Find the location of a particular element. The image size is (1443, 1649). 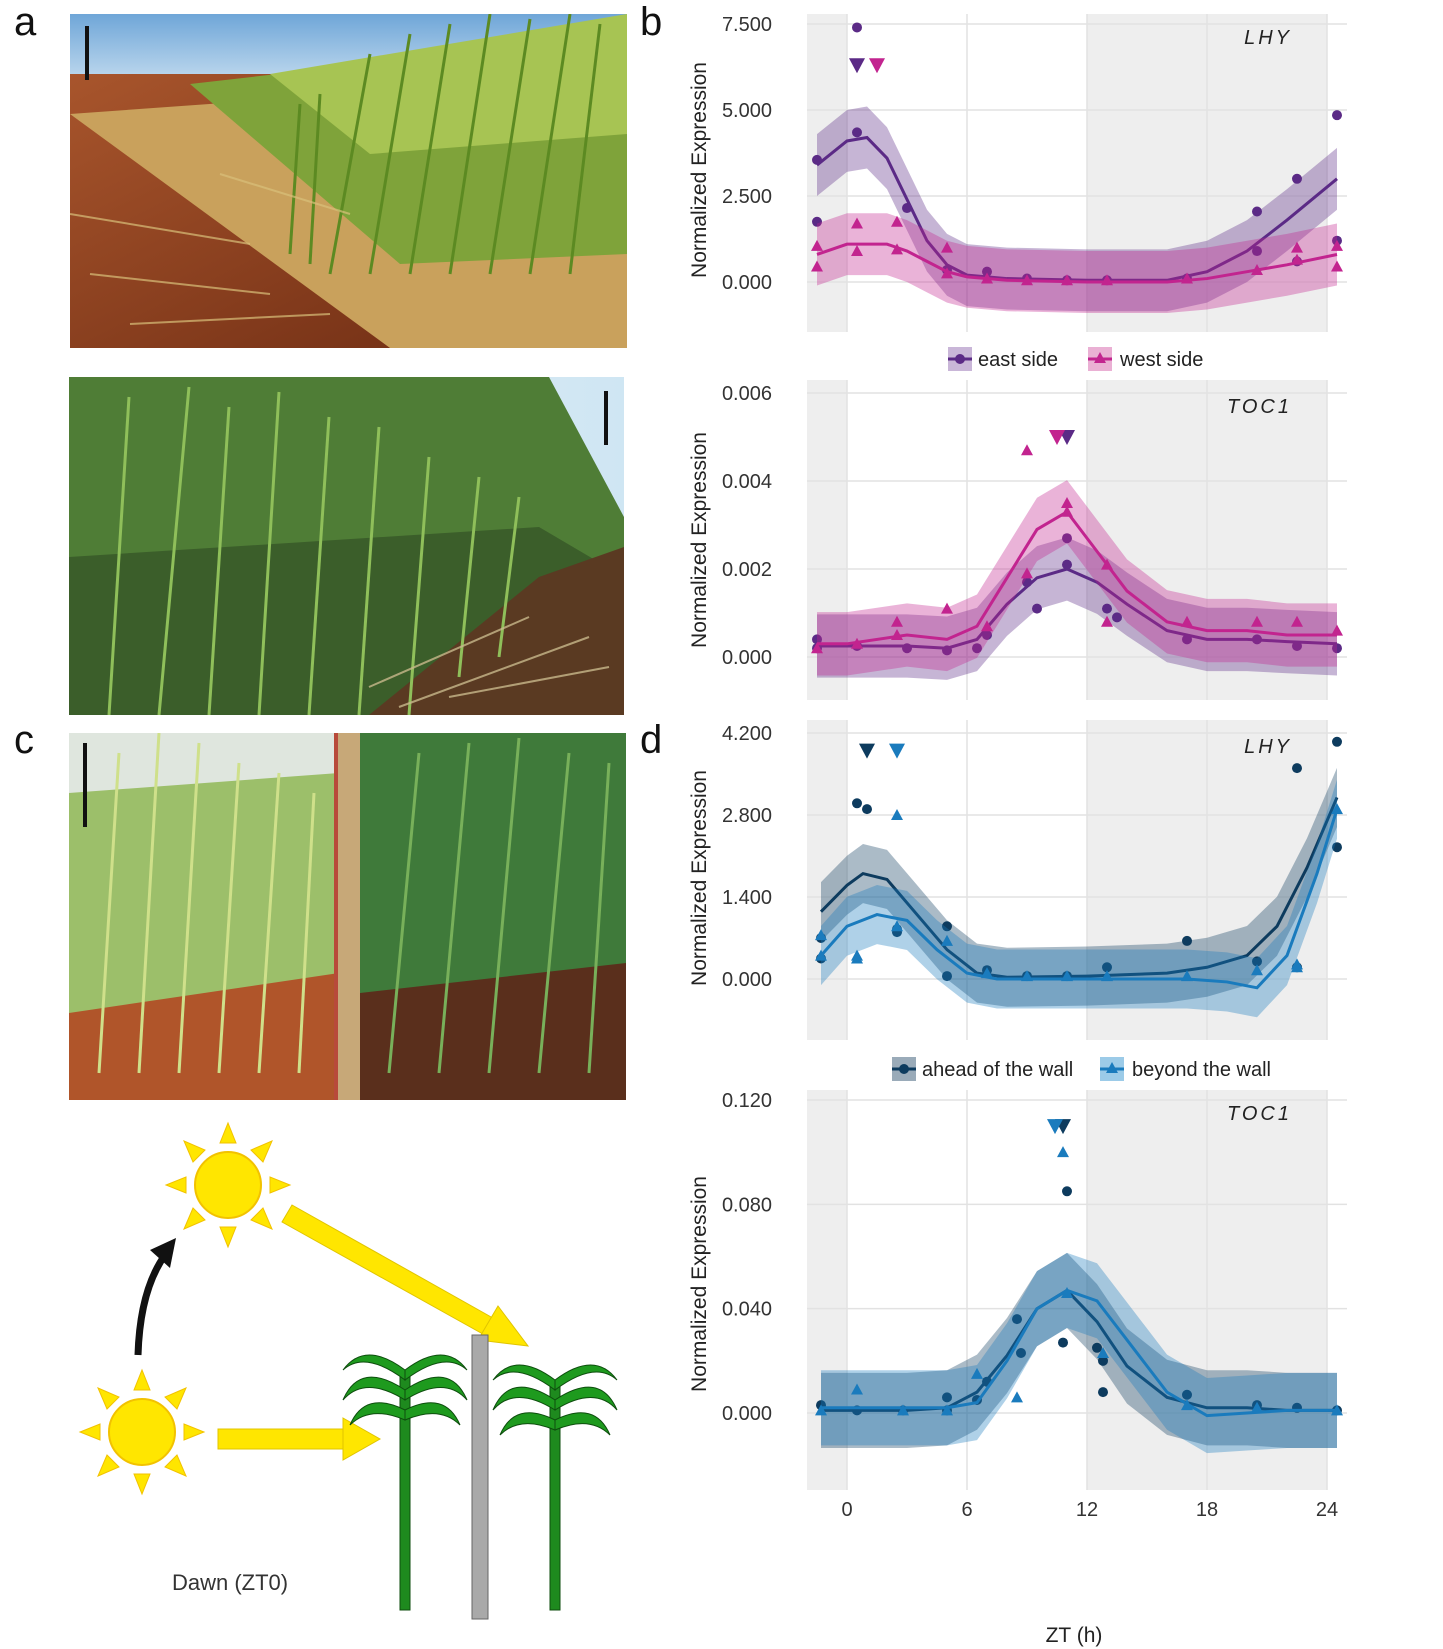

panel-letter-d: d is located at coordinates (651, 740).